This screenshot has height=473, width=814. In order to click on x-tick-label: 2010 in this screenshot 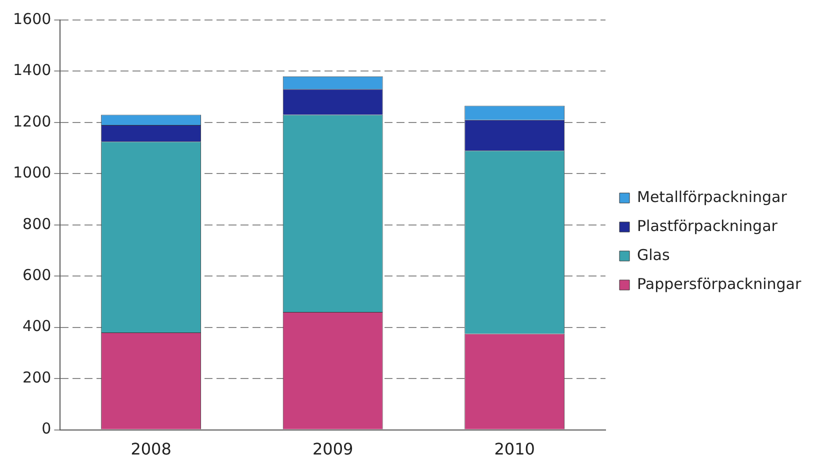, I will do `click(514, 449)`.